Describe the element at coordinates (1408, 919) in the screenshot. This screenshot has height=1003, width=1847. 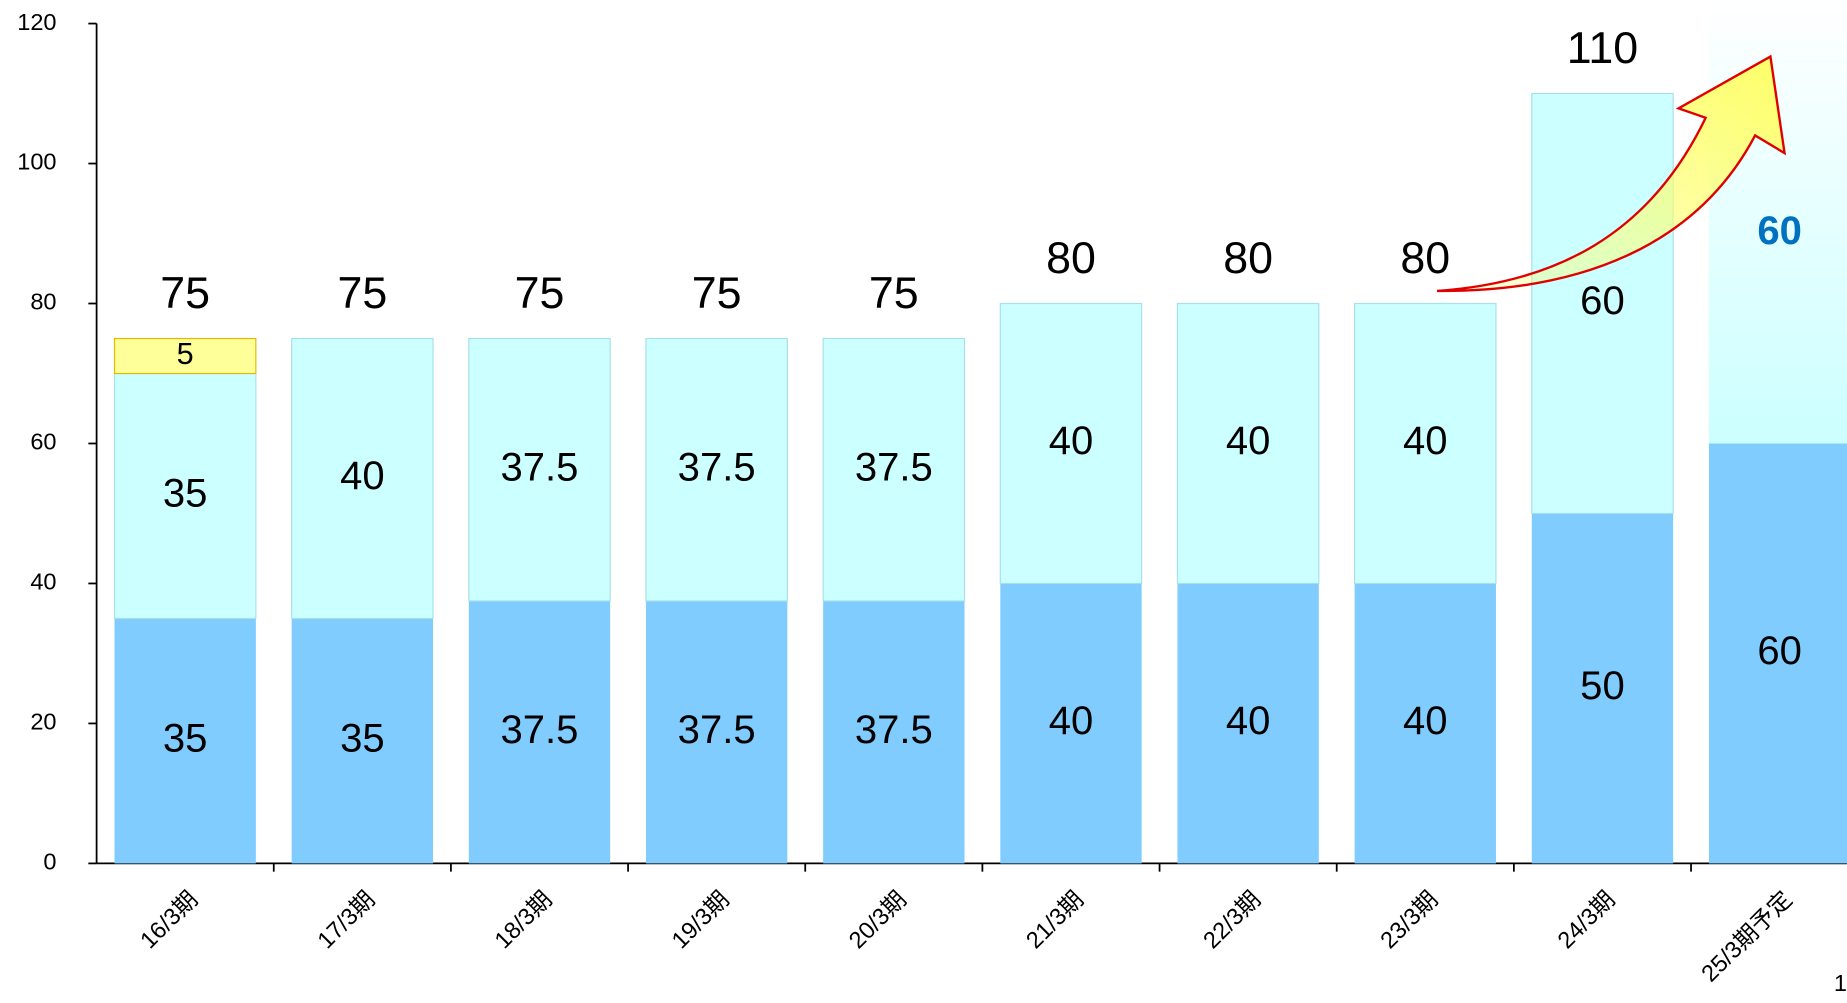
I see `x-tick-label: 23/3期` at that location.